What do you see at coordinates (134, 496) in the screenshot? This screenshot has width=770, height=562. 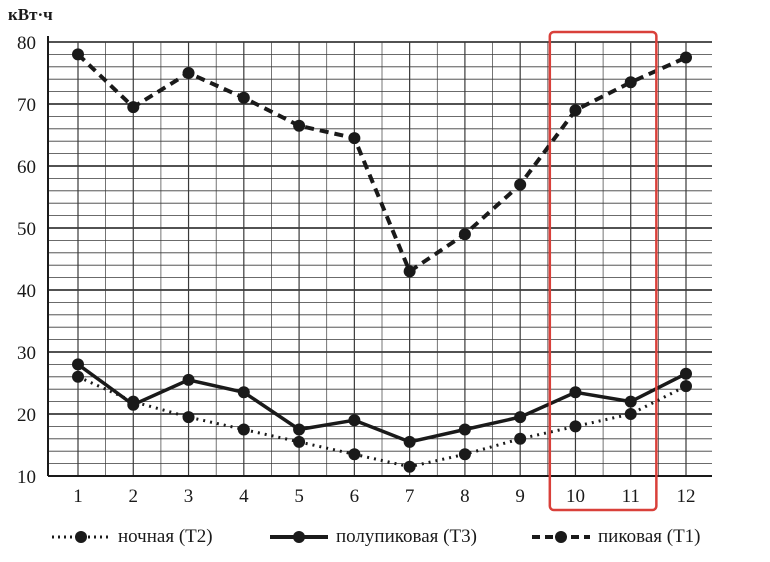 I see `x-tick-label: 2` at bounding box center [134, 496].